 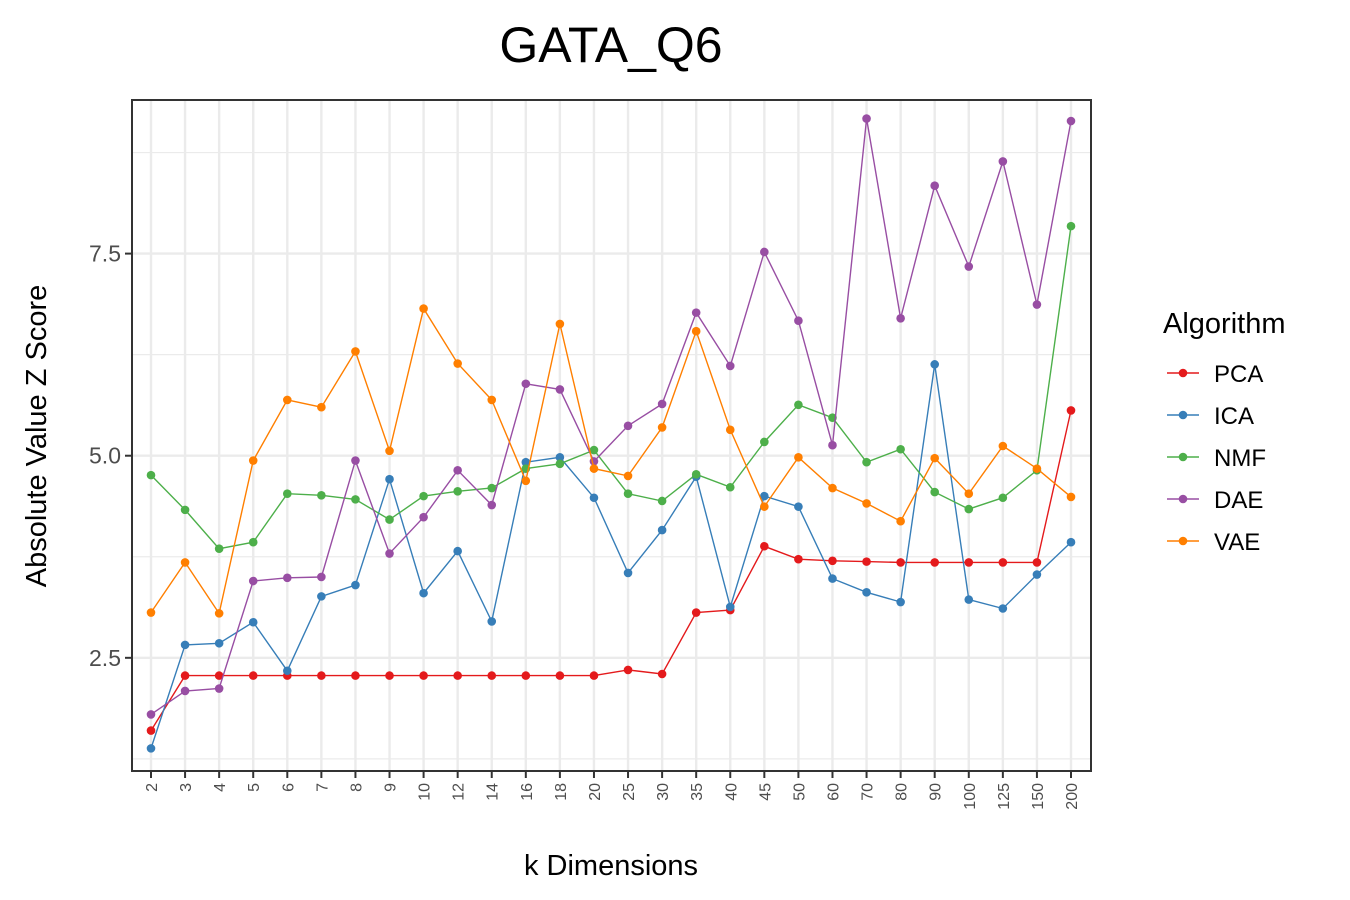 I want to click on x-tick-label: 6, so click(x=288, y=787).